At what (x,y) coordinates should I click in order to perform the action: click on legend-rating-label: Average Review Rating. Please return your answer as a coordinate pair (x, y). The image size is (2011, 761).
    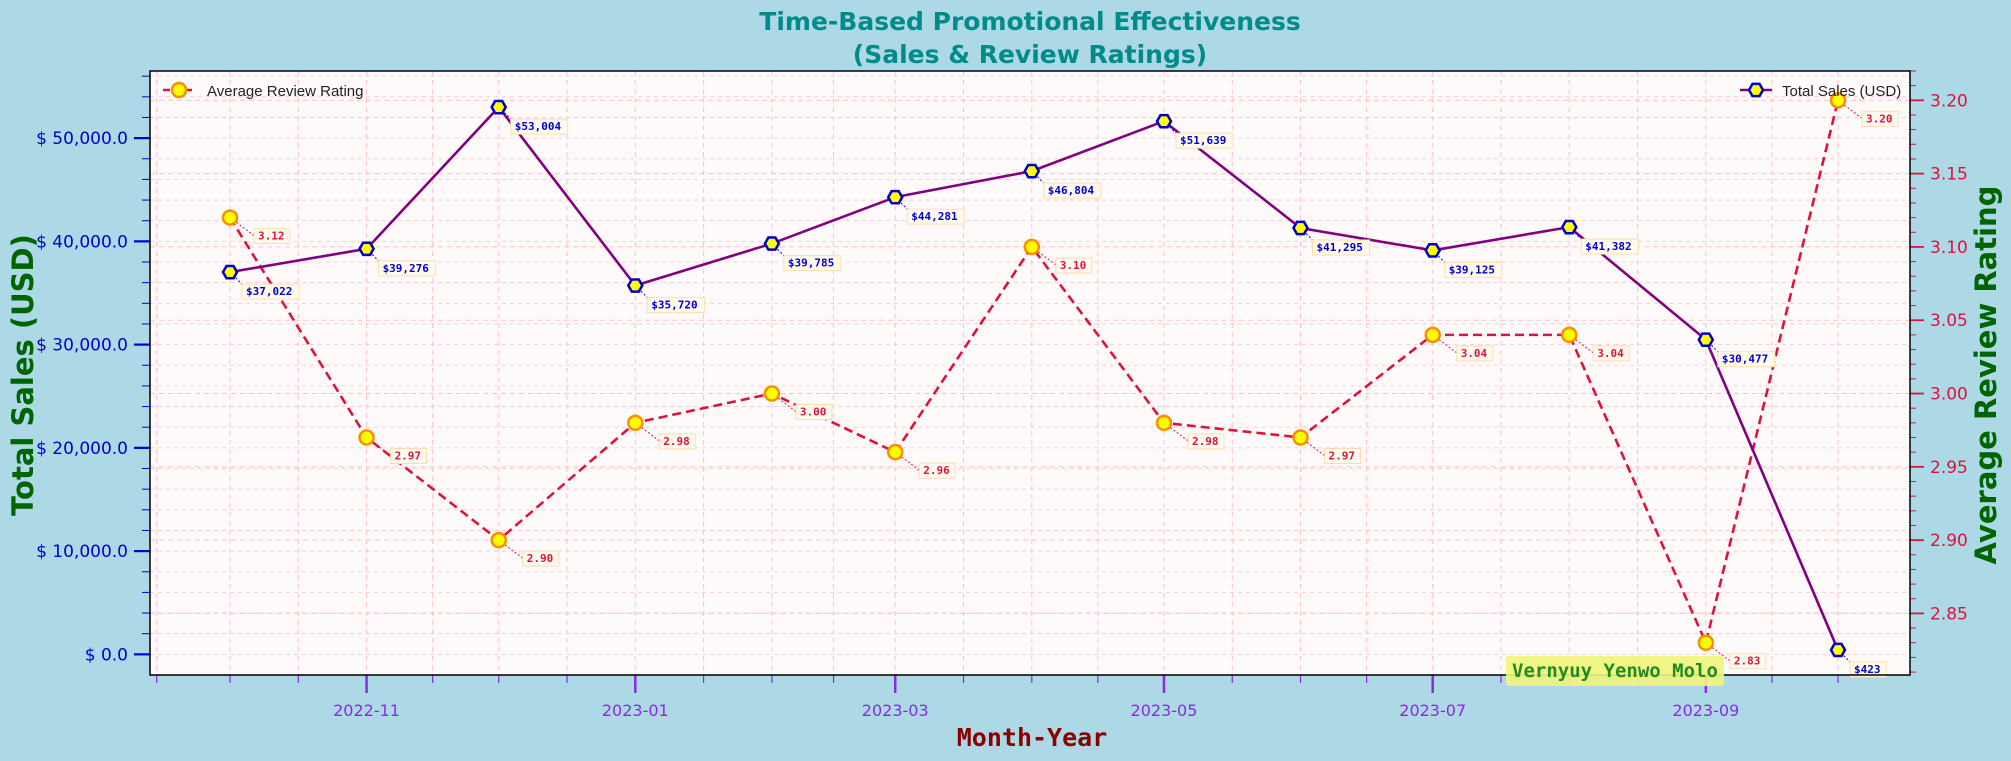
    Looking at the image, I should click on (285, 91).